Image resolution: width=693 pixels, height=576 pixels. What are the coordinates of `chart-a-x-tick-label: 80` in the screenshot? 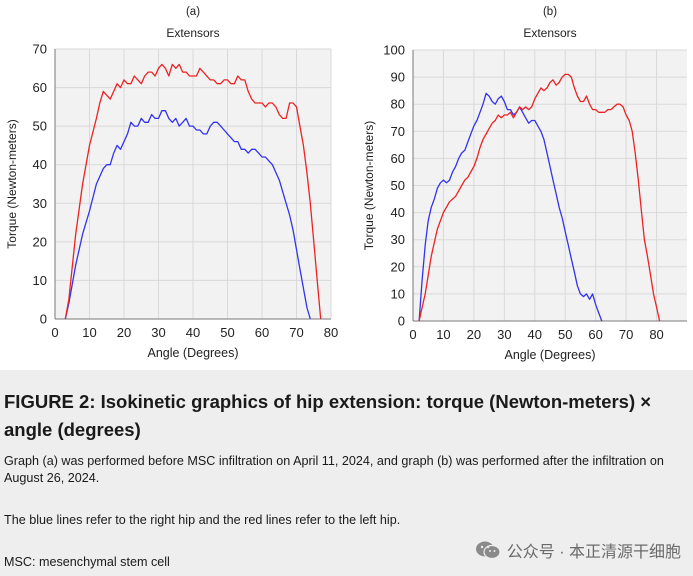 It's located at (331, 332).